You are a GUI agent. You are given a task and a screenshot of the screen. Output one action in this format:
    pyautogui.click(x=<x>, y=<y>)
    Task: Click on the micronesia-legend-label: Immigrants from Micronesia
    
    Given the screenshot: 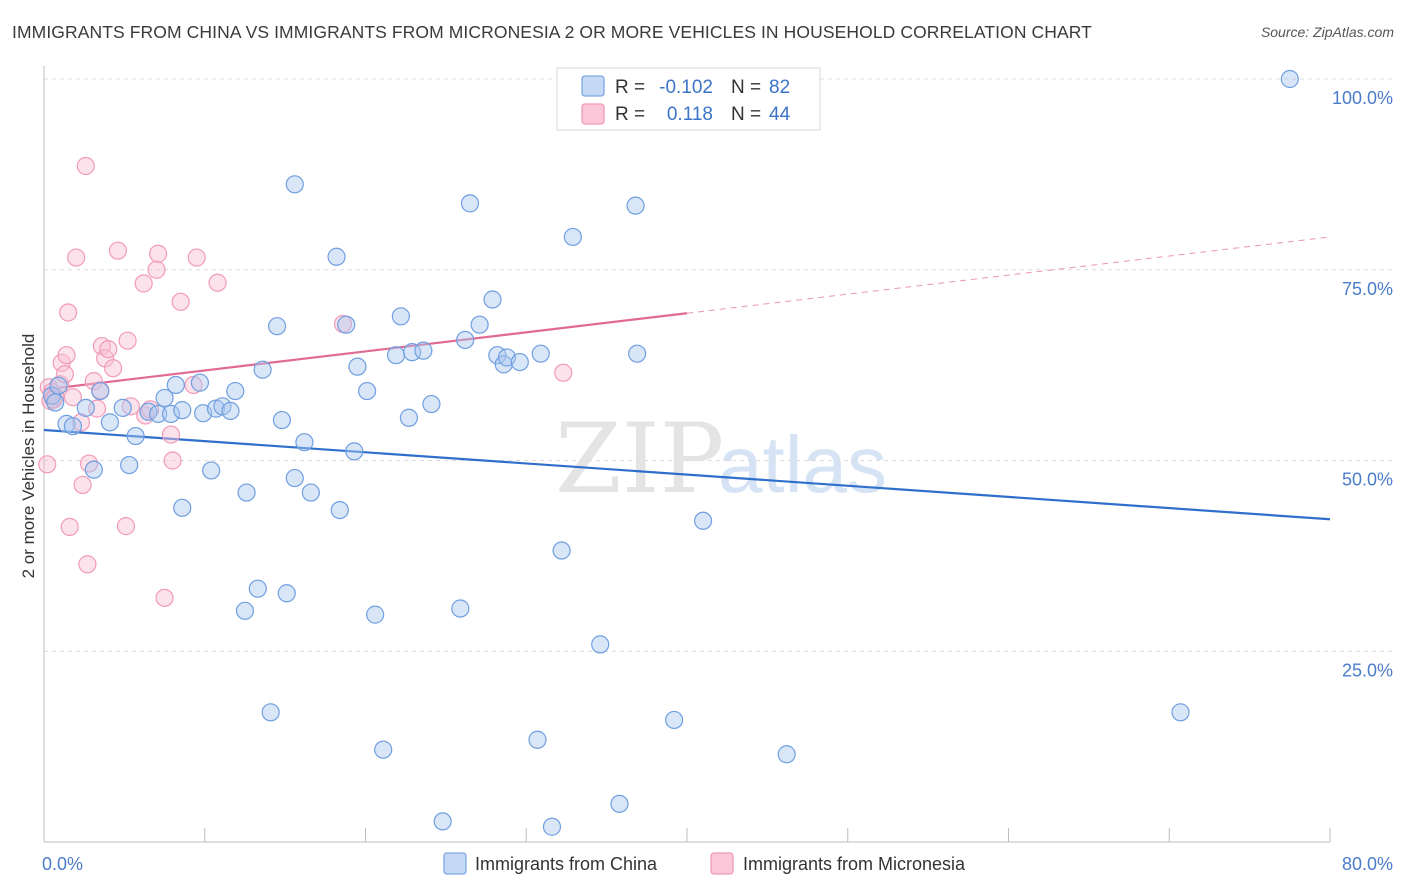 What is the action you would take?
    pyautogui.click(x=854, y=864)
    